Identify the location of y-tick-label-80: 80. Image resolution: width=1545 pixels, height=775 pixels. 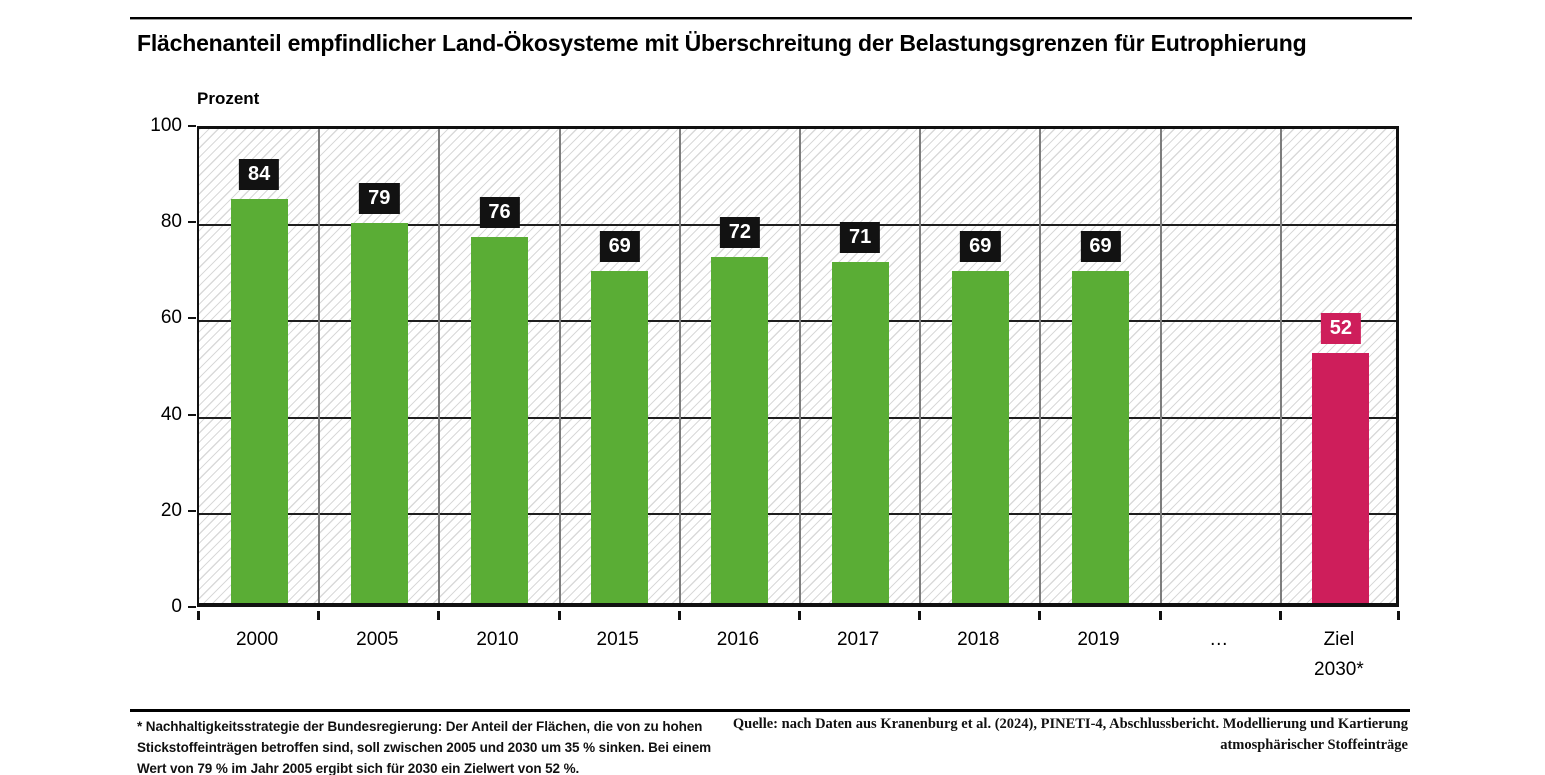
(171, 222).